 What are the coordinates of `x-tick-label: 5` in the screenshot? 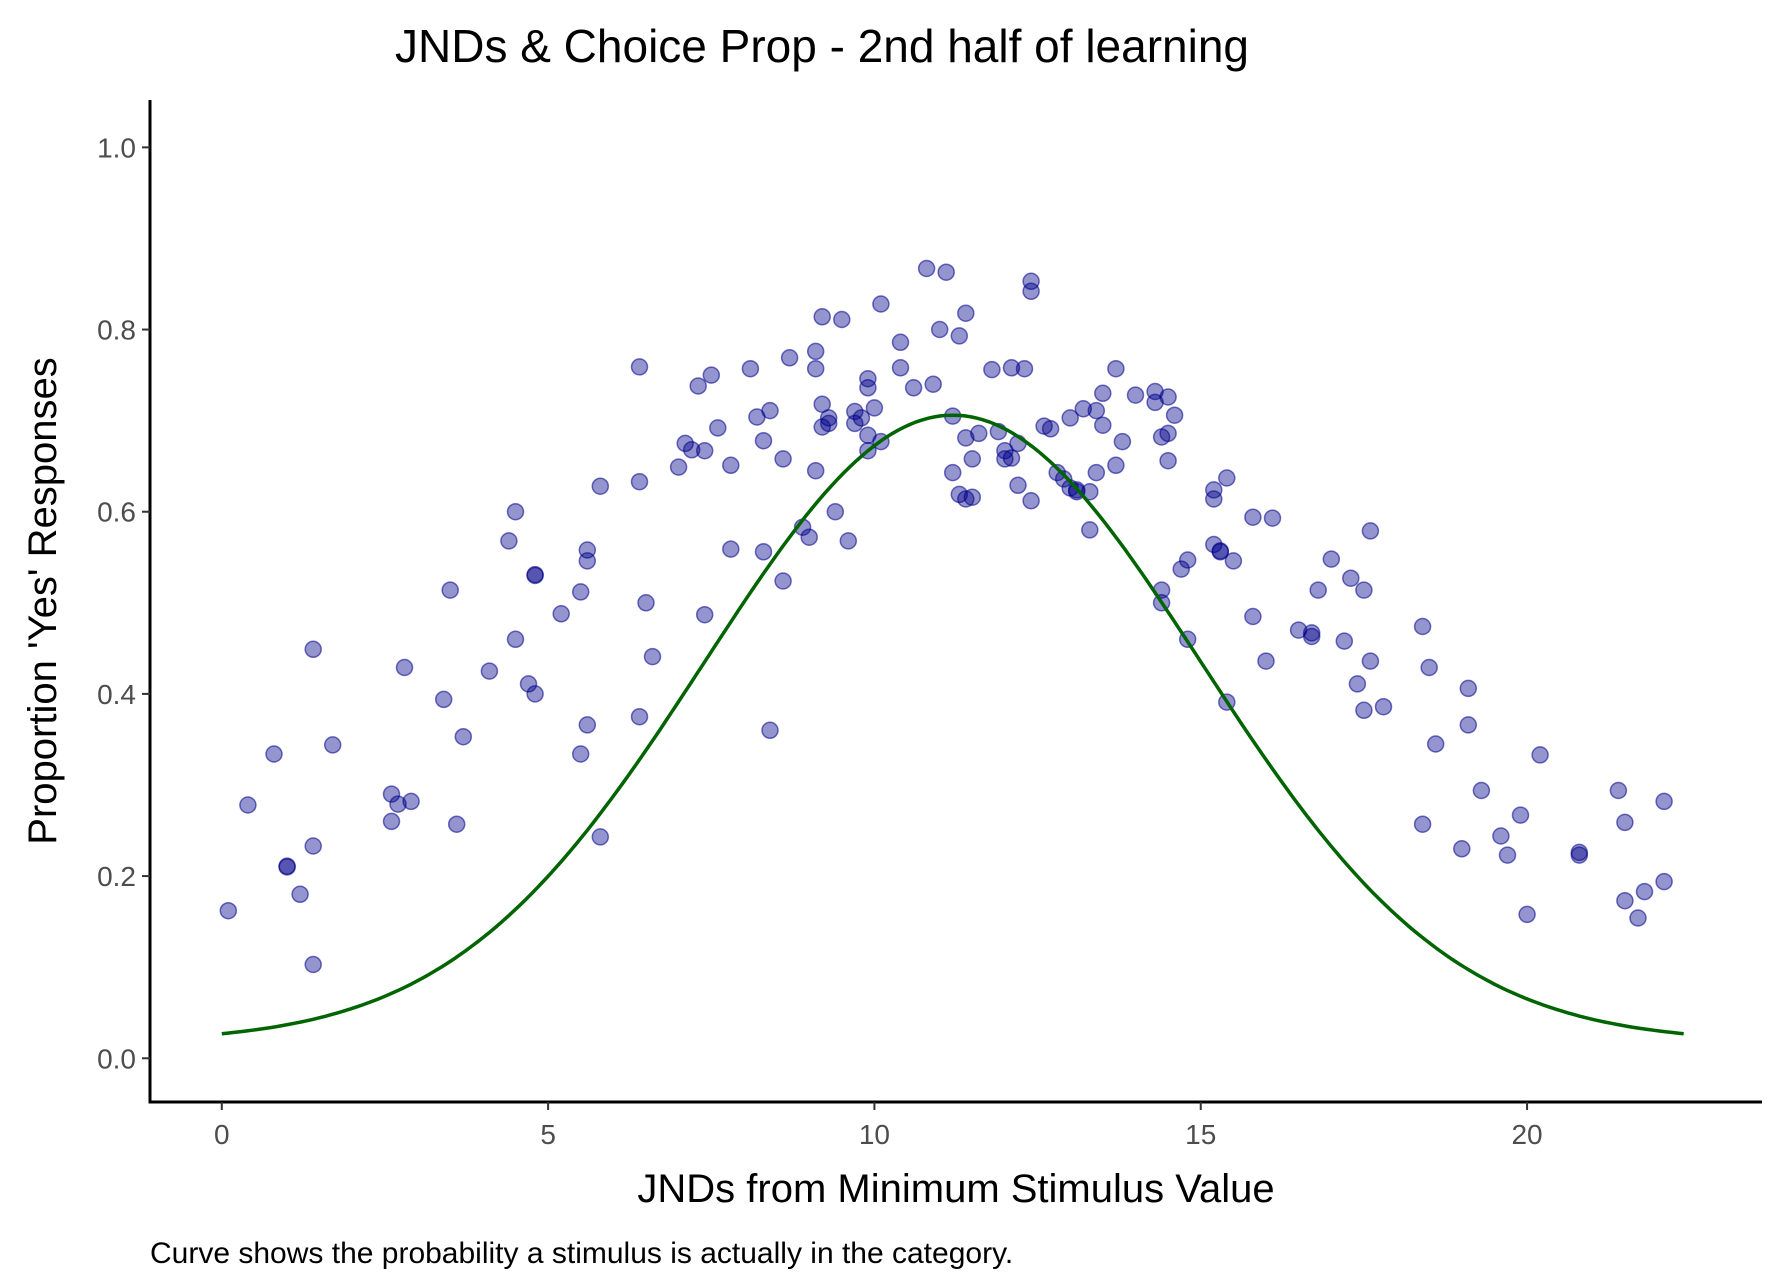 It's located at (548, 1134).